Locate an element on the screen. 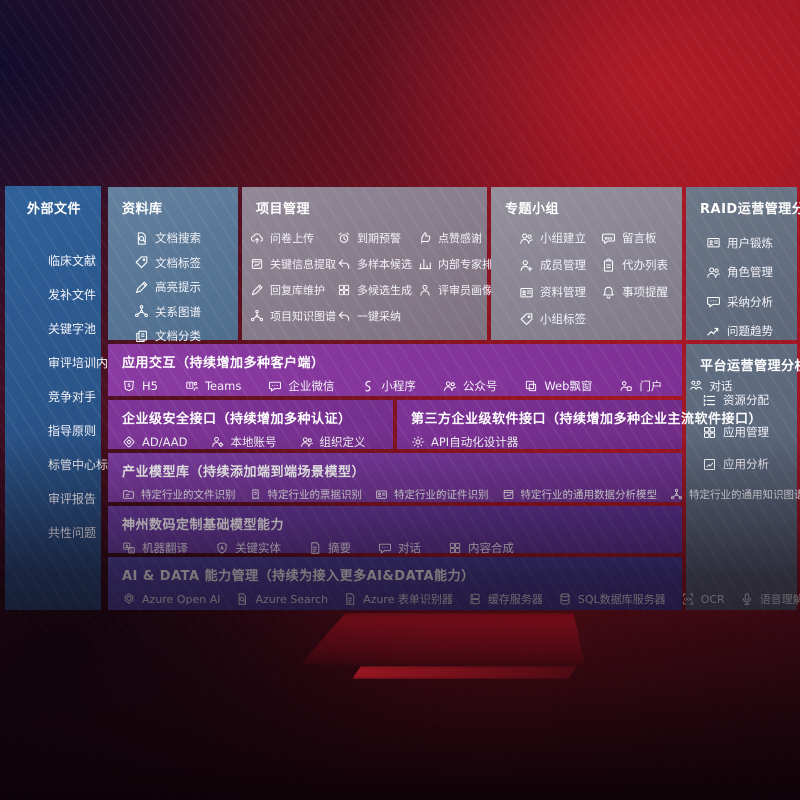  todo-list-icon is located at coordinates (608, 265).